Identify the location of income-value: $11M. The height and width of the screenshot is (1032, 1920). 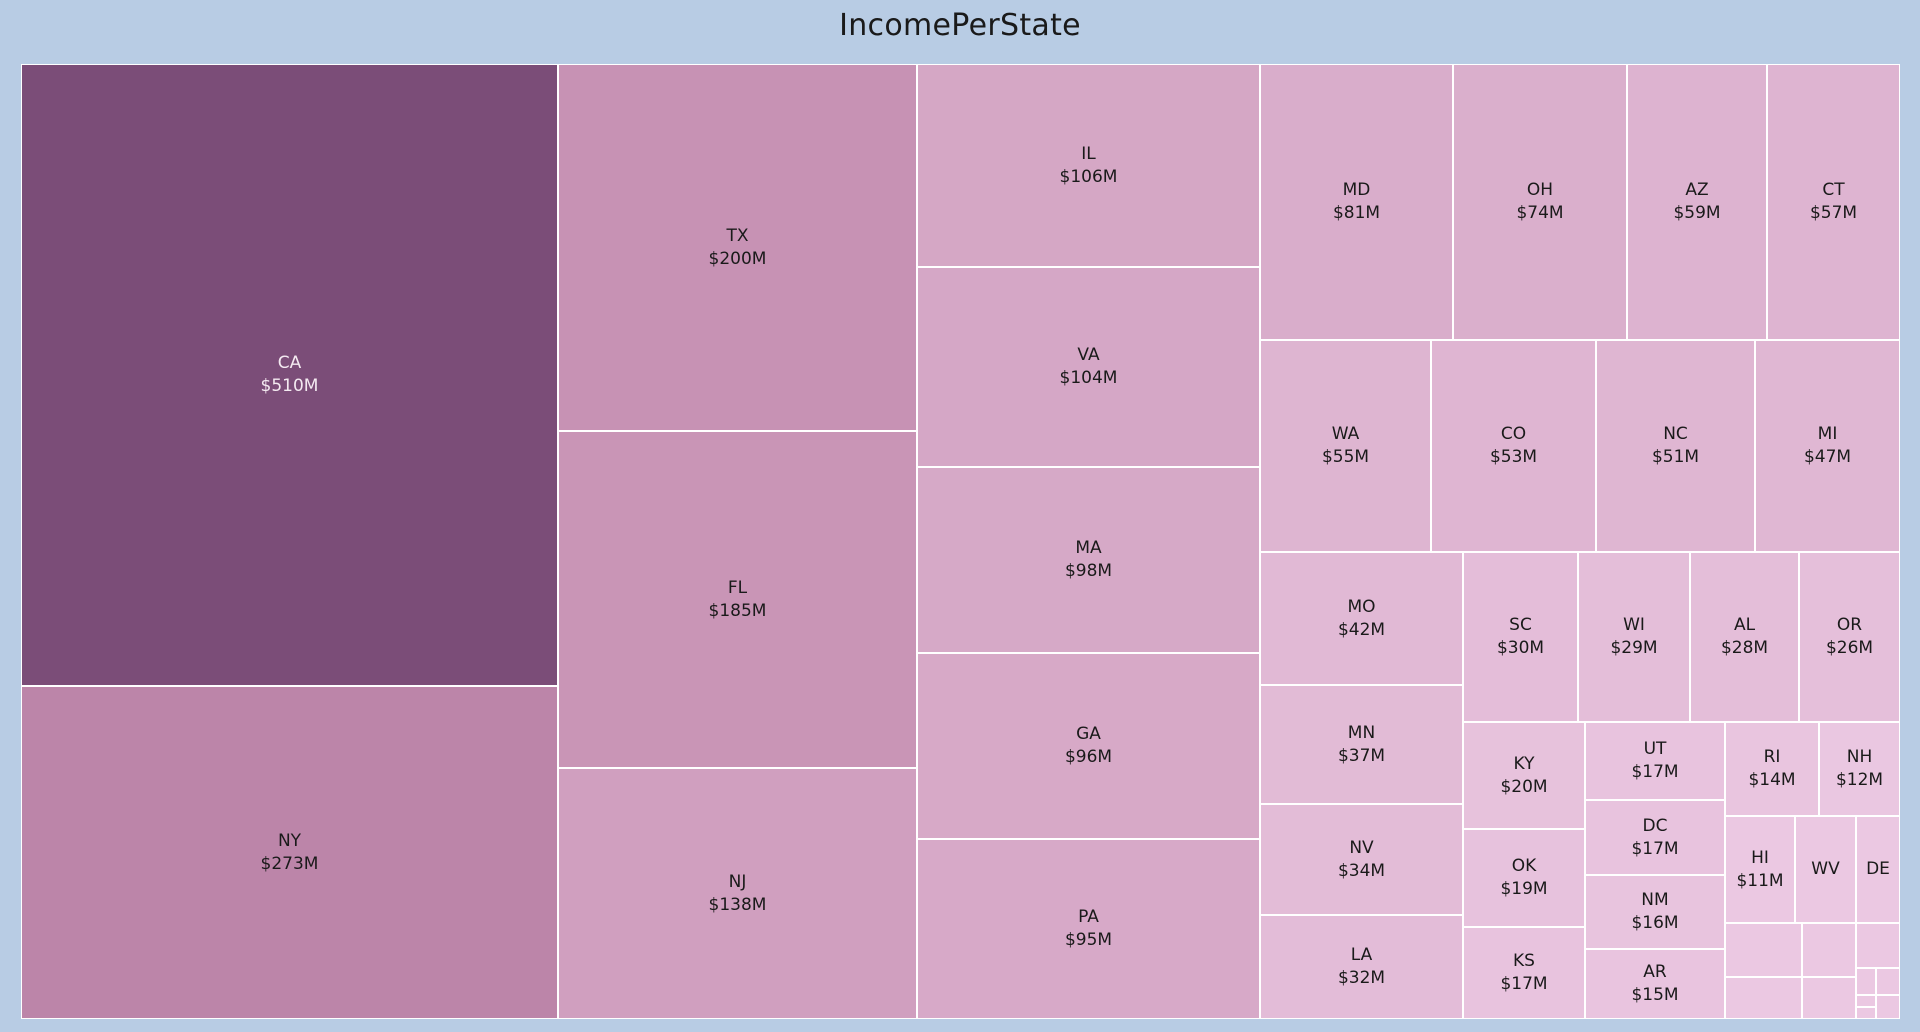
(1760, 880).